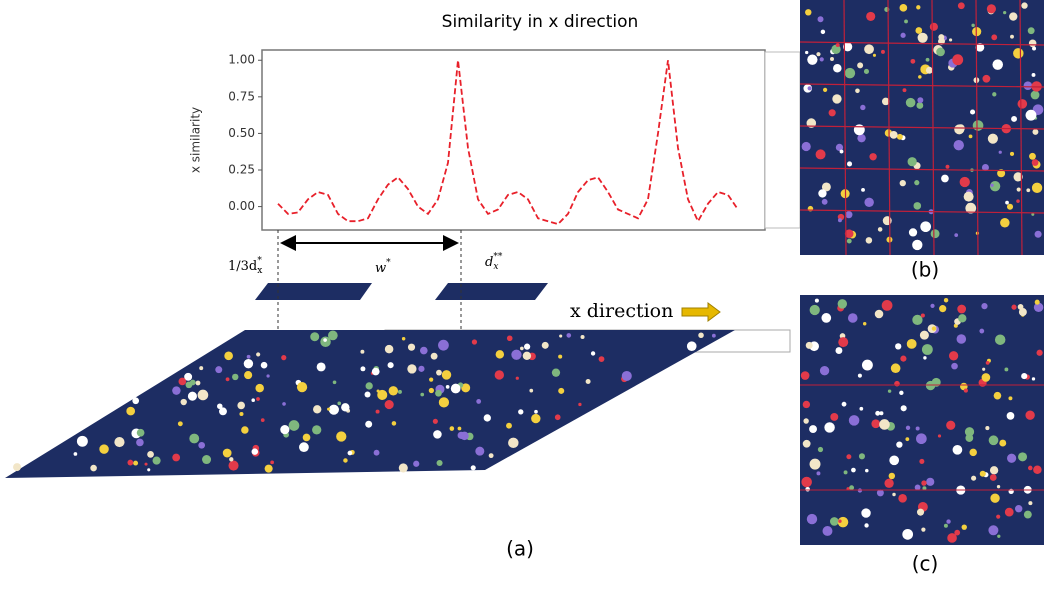  Describe the element at coordinates (241, 206) in the screenshot. I see `y-tick-label: 0.00` at that location.